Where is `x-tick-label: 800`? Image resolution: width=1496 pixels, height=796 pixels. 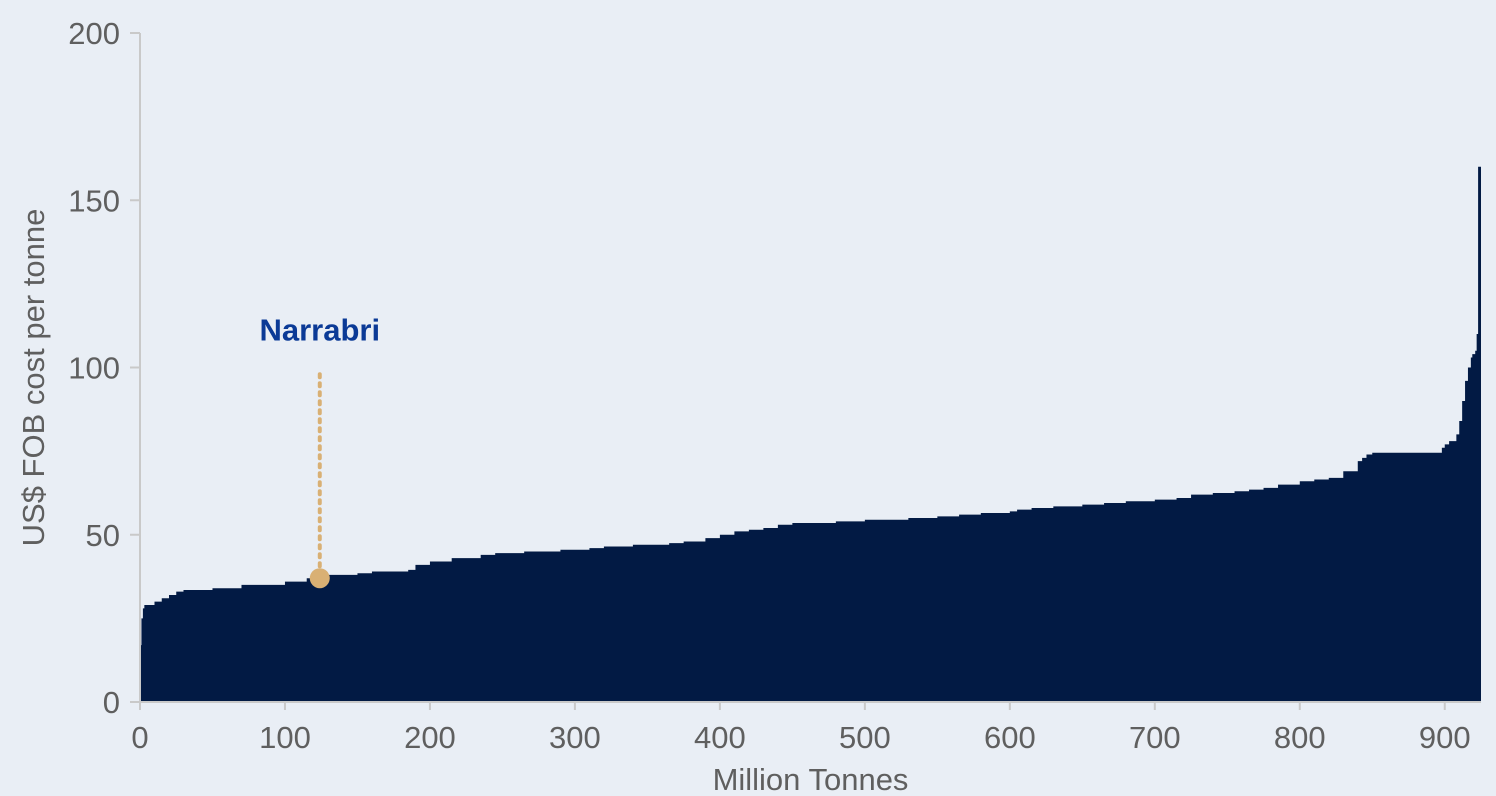
x-tick-label: 800 is located at coordinates (1300, 737).